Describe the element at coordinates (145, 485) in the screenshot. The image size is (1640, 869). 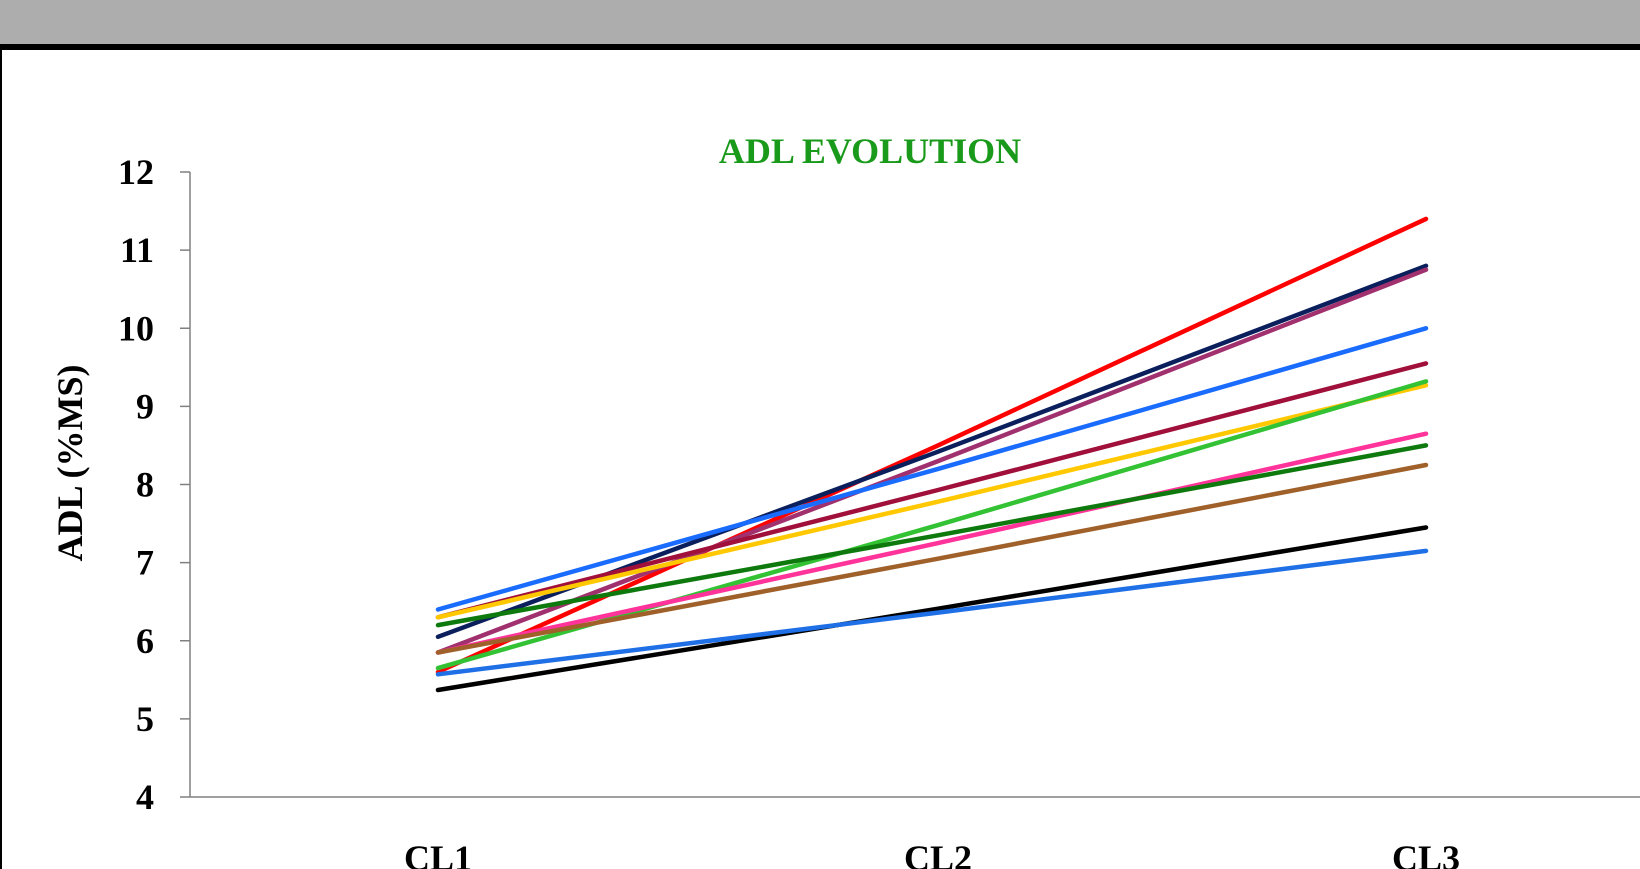
I see `y-tick-label: 8` at that location.